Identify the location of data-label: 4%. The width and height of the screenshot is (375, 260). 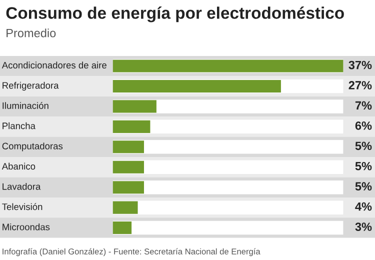
(363, 206).